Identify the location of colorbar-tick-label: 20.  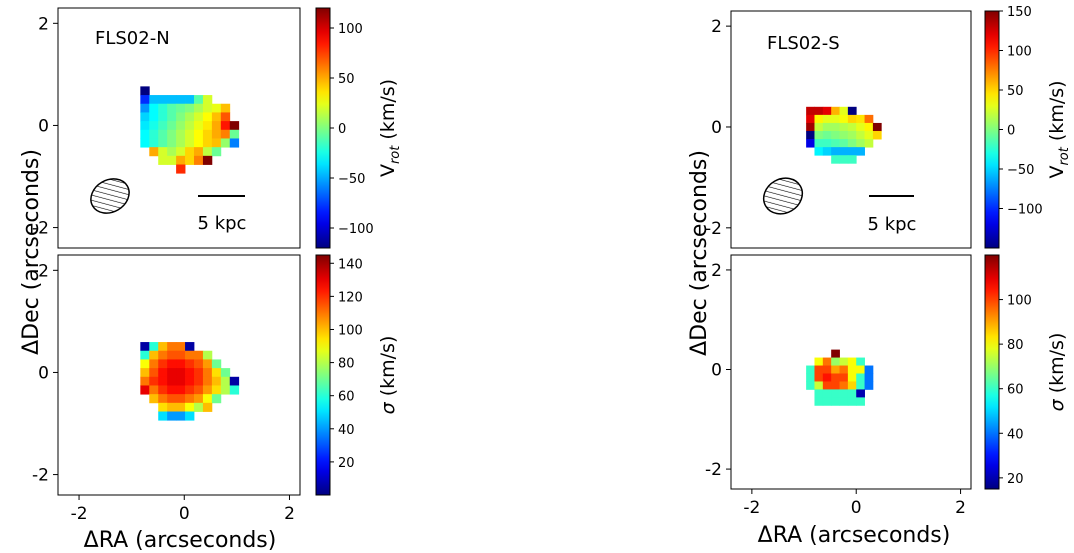
(1015, 479).